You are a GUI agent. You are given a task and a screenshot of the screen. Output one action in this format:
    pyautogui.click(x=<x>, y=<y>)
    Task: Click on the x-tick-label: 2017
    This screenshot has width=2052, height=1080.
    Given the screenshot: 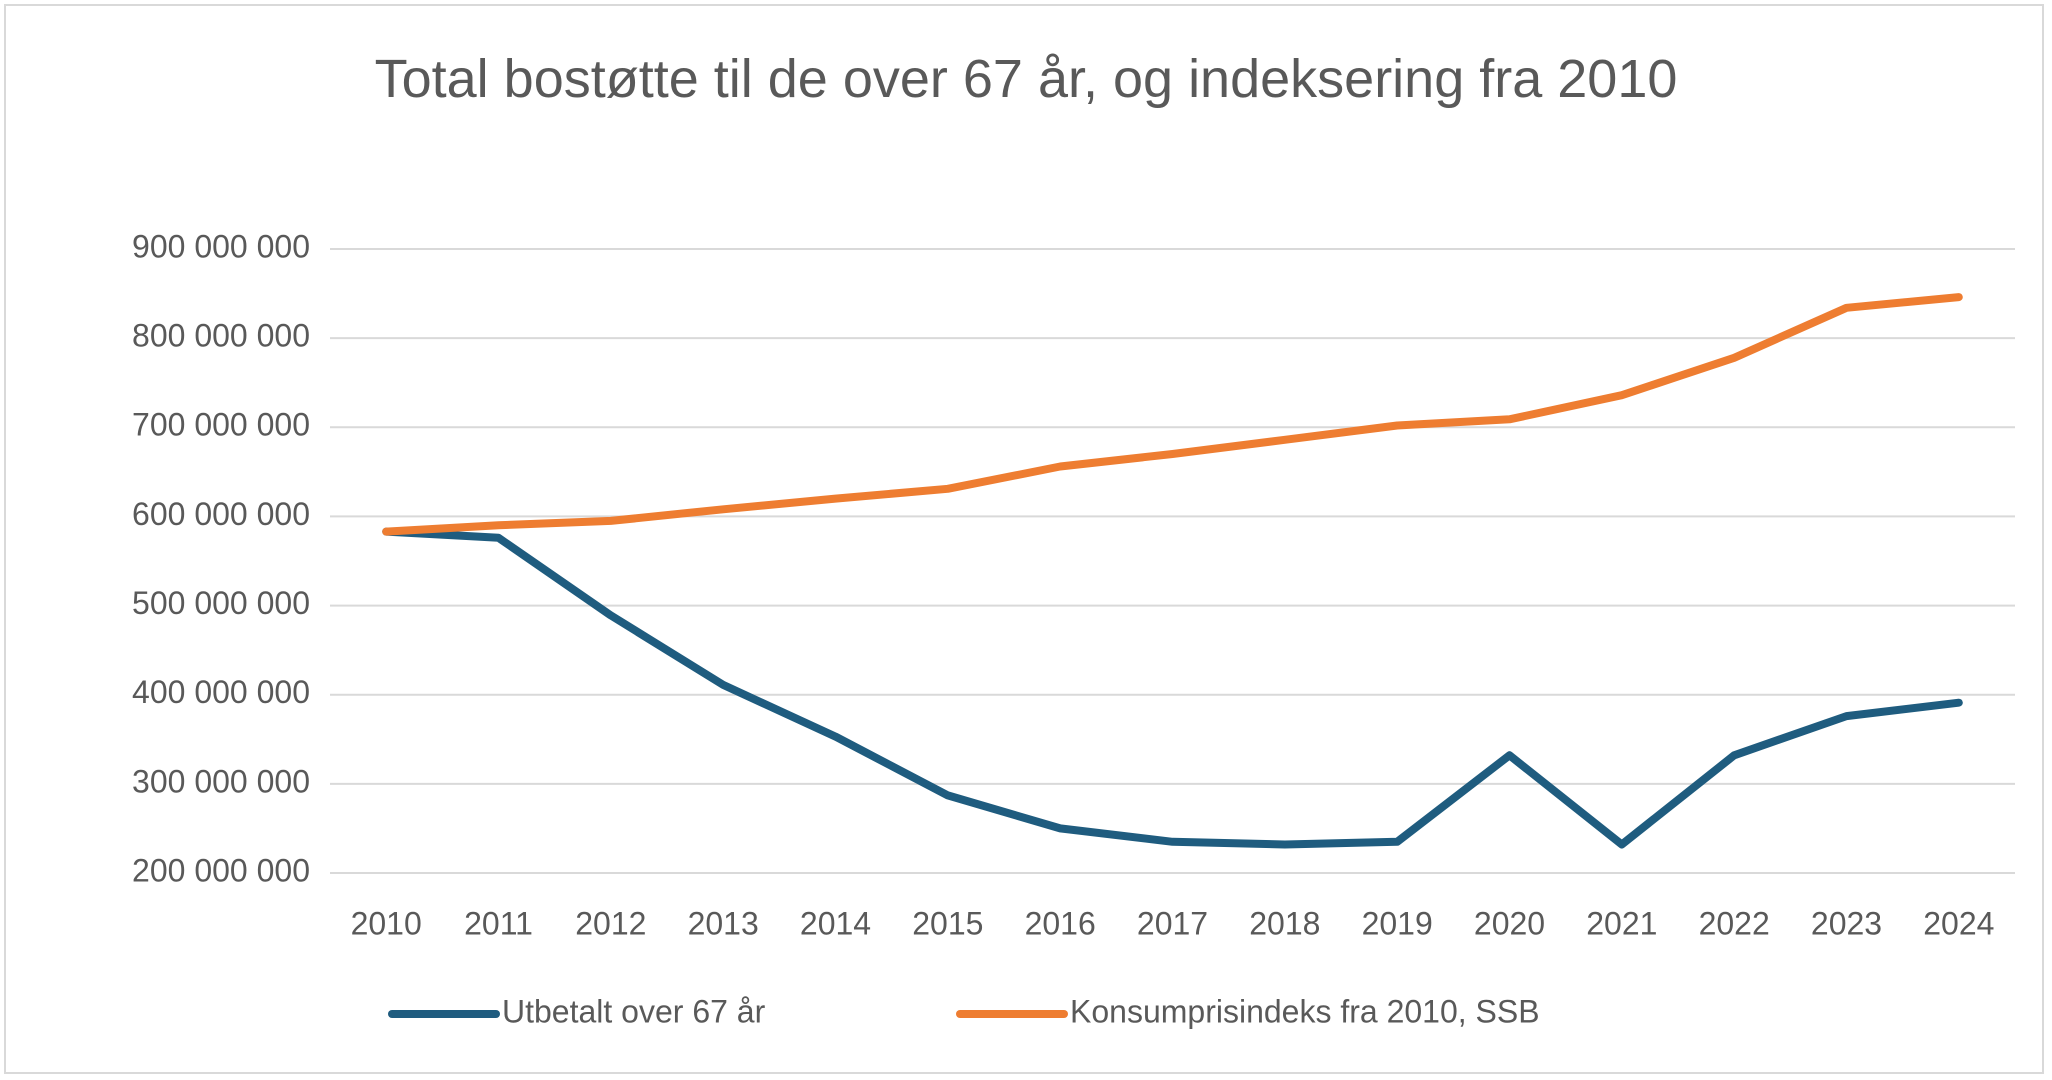 What is the action you would take?
    pyautogui.click(x=1172, y=923)
    